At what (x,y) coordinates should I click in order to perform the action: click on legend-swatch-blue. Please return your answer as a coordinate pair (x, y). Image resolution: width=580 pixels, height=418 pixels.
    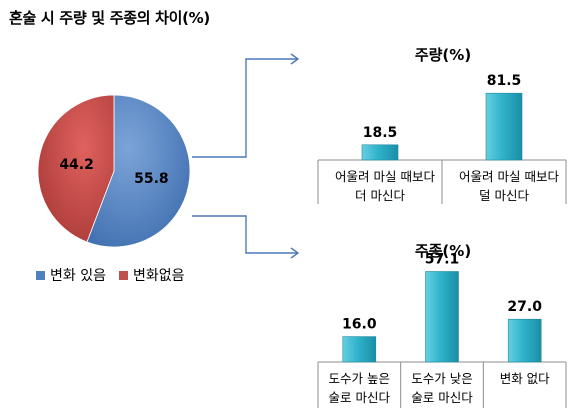
    Looking at the image, I should click on (40, 275).